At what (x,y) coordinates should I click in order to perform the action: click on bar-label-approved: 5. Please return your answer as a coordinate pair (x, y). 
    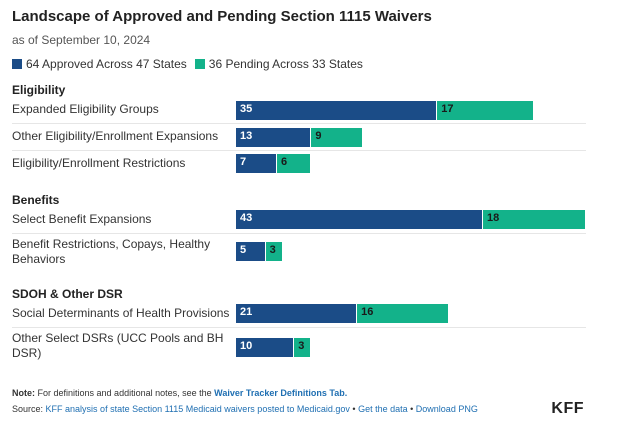
    Looking at the image, I should click on (243, 250).